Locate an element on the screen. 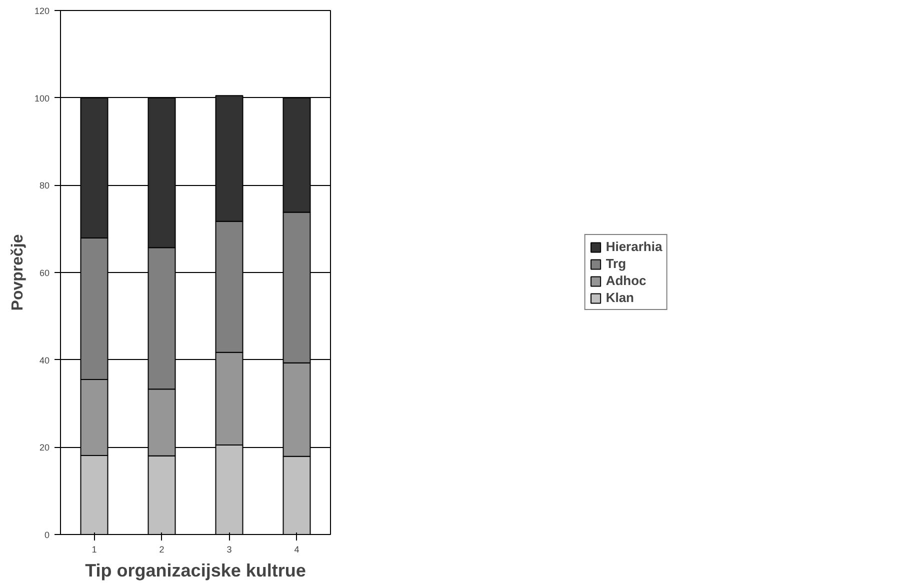 The height and width of the screenshot is (583, 921). y-tick-label: 80 is located at coordinates (44, 185).